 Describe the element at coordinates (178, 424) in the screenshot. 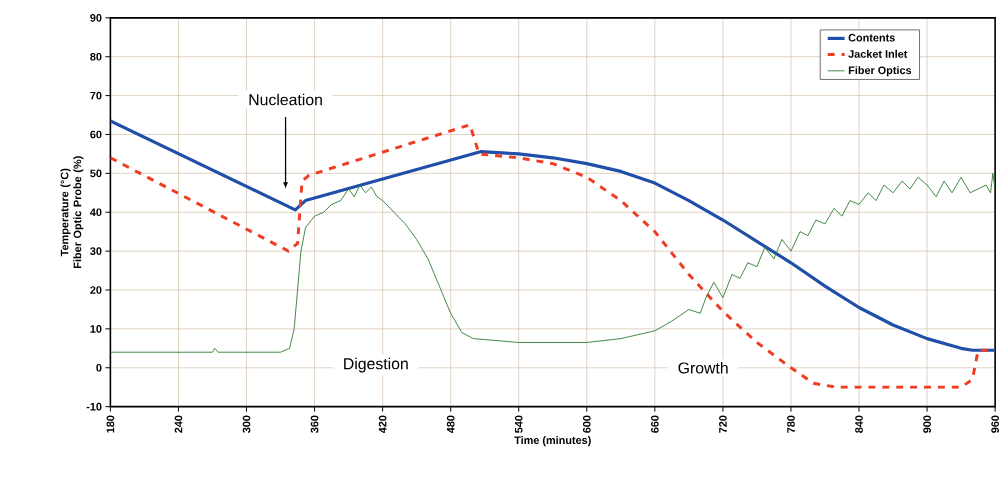

I see `x-tick-label: 240` at that location.